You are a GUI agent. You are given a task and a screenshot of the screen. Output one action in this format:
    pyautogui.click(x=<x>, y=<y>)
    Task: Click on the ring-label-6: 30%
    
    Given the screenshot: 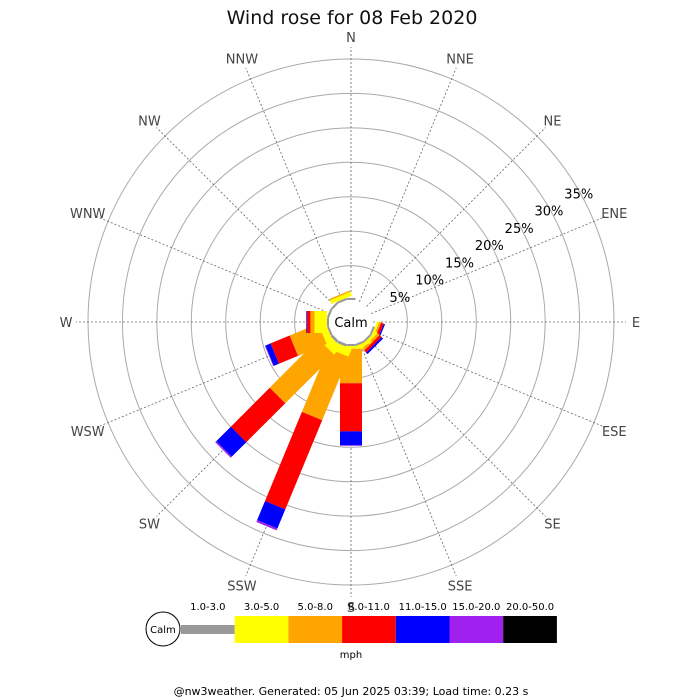 What is the action you would take?
    pyautogui.click(x=548, y=212)
    